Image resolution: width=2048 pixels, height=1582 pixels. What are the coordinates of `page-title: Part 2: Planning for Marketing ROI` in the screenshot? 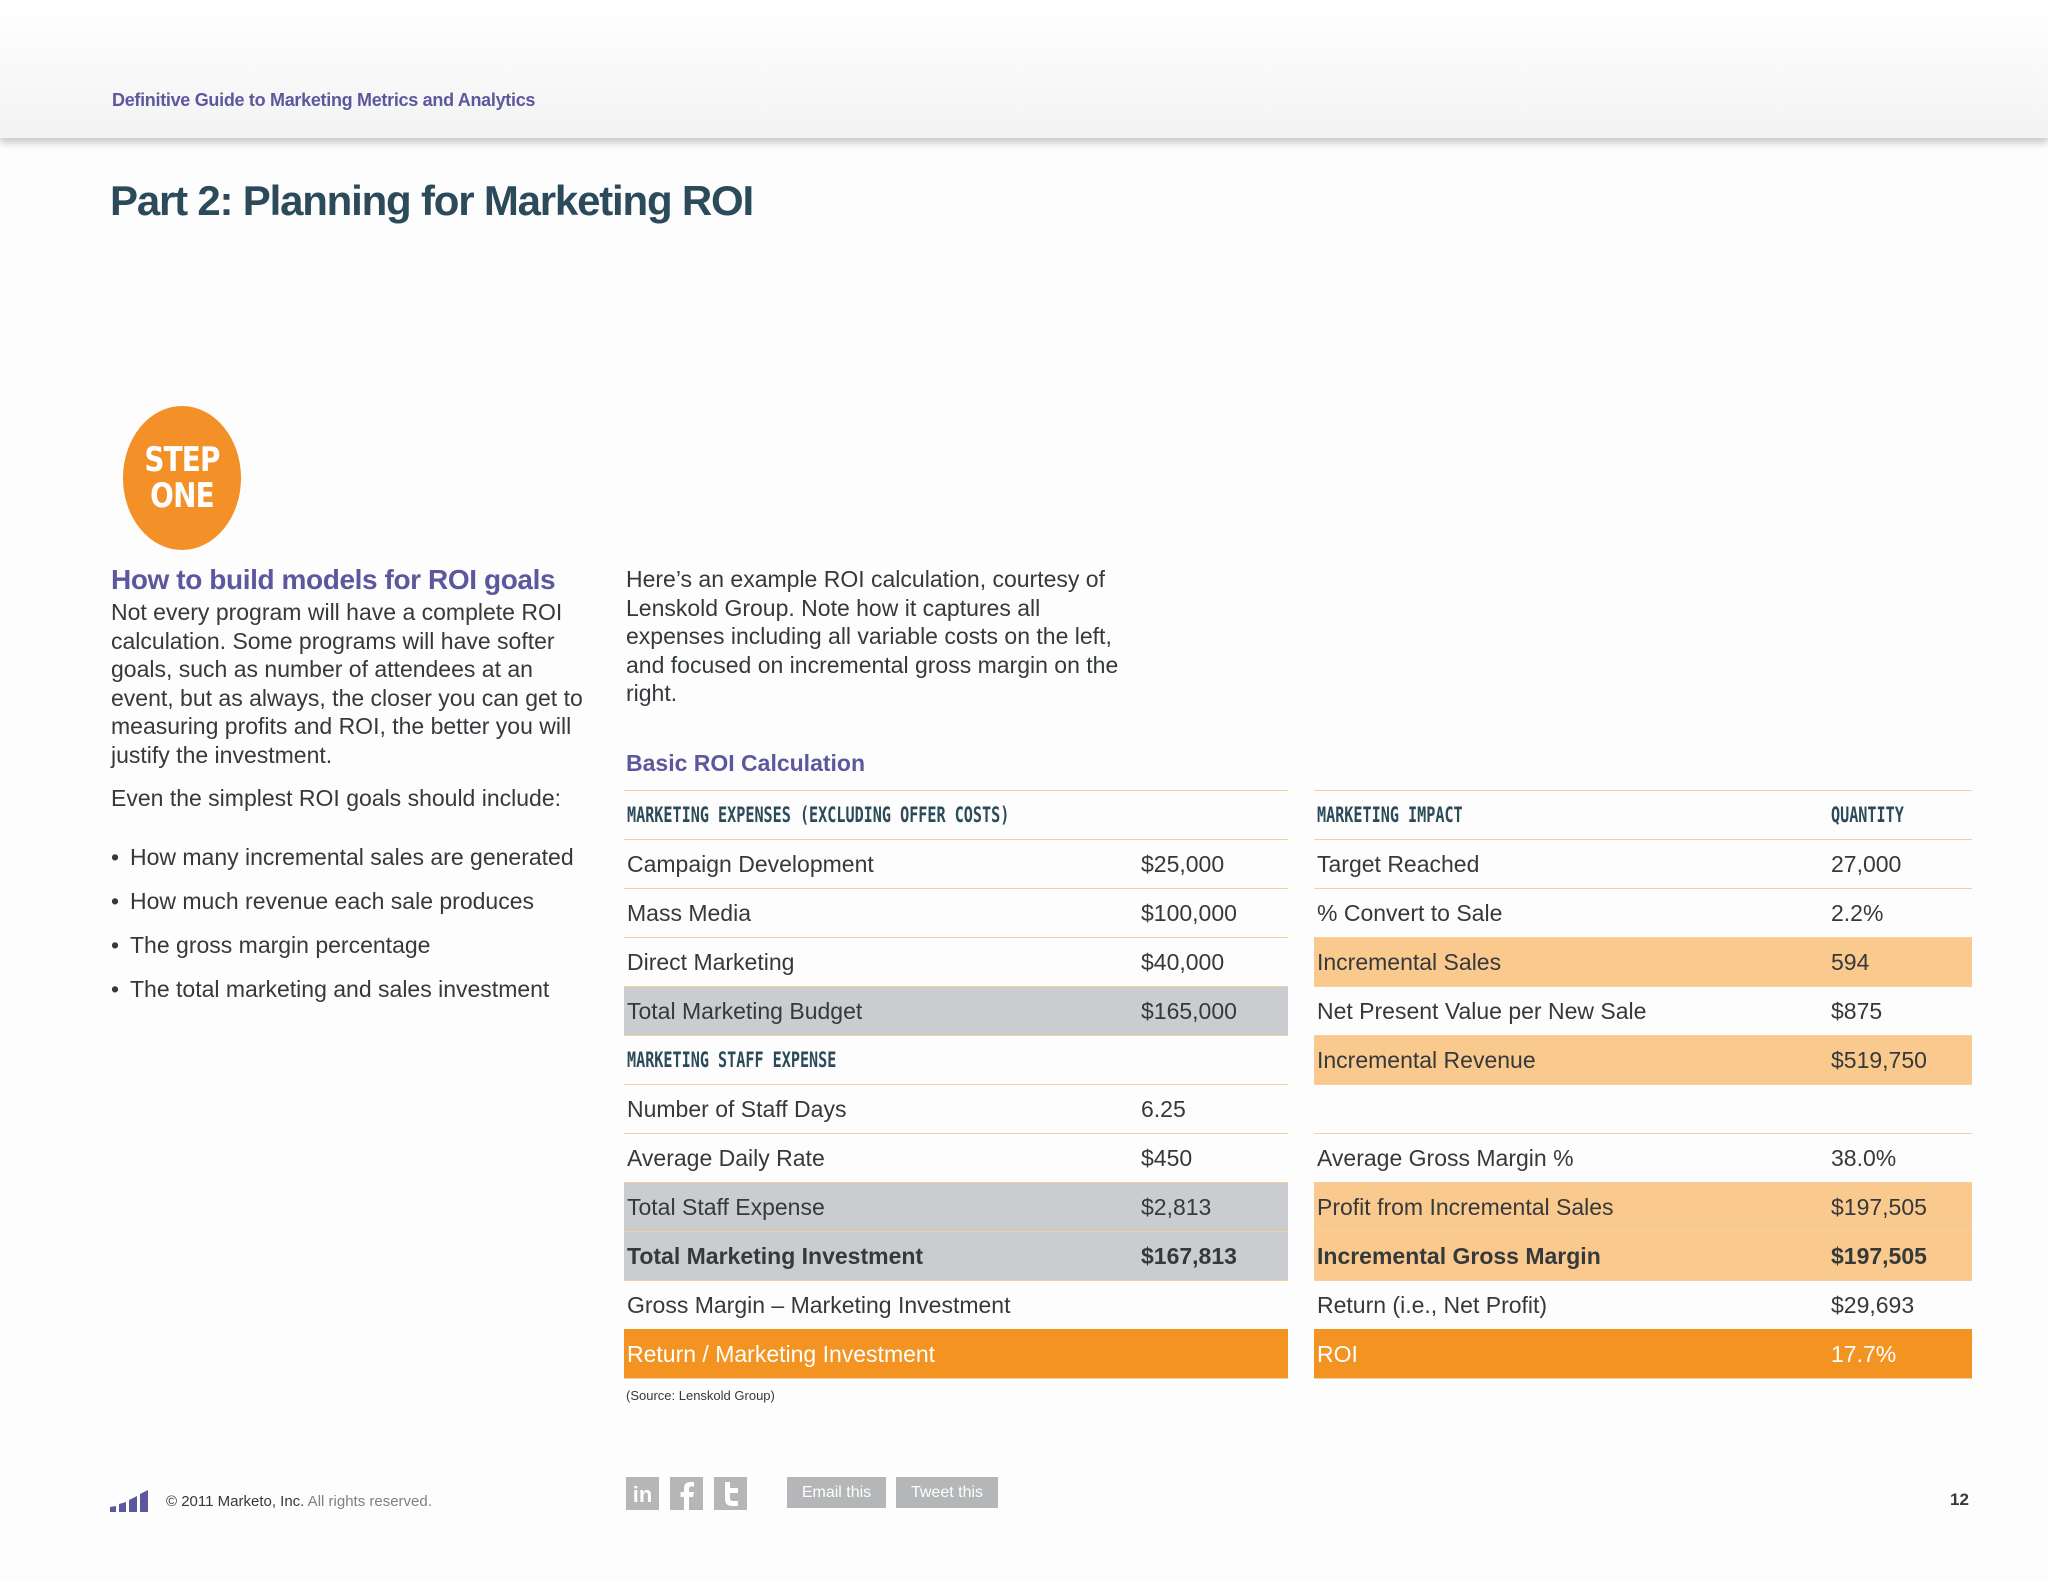 It's located at (432, 200).